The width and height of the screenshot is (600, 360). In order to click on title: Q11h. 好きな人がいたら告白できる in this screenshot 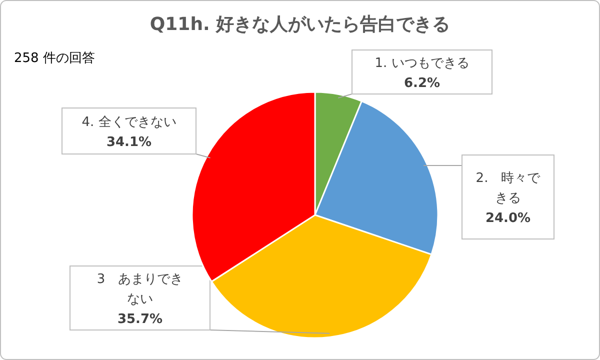, I will do `click(300, 24)`.